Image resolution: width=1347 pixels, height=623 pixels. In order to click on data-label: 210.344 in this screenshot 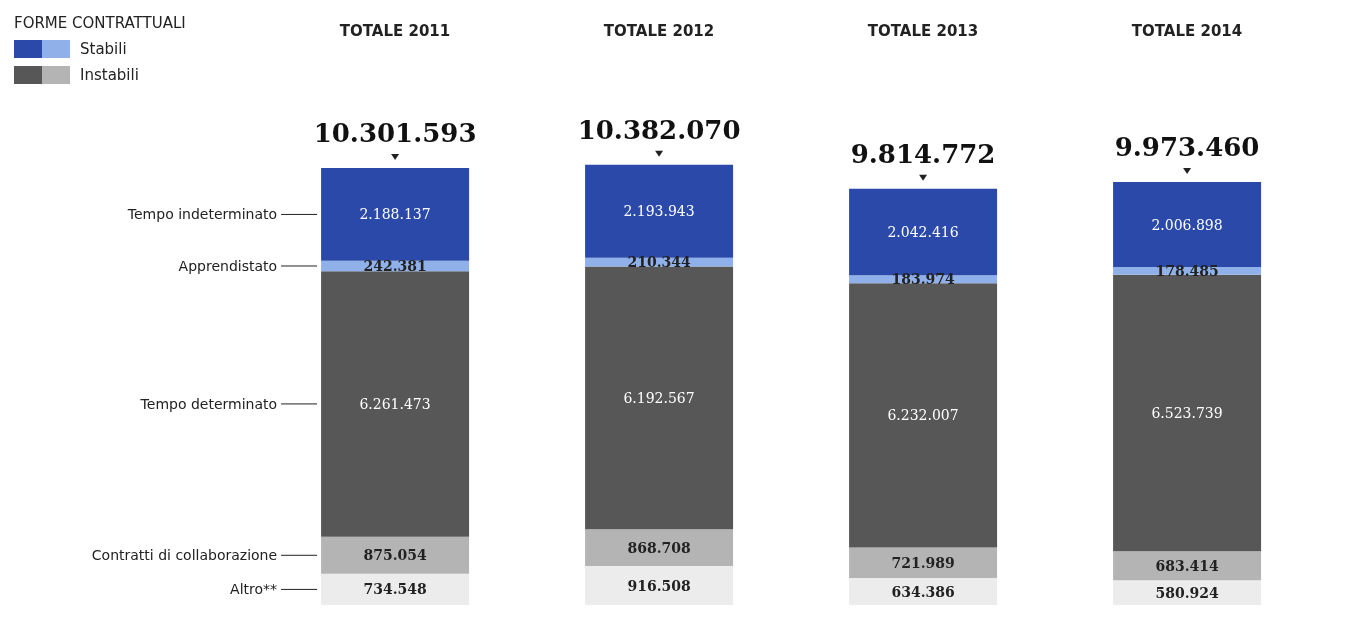, I will do `click(659, 262)`.